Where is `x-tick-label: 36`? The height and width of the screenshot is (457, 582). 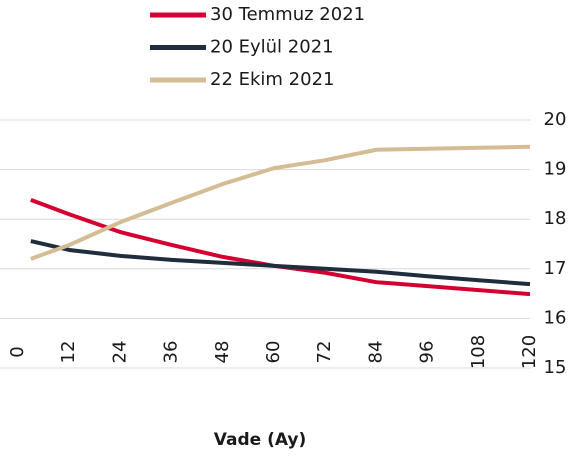
x-tick-label: 36 is located at coordinates (171, 352).